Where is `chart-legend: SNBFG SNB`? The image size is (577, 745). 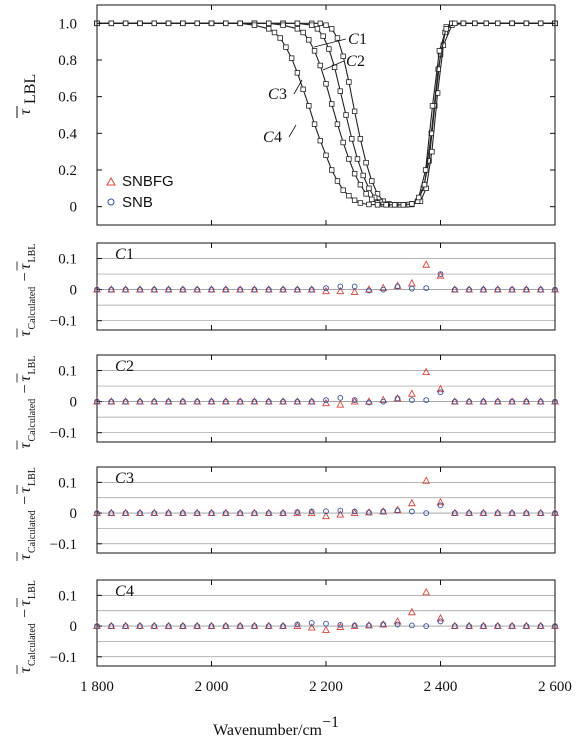
chart-legend: SNBFG SNB is located at coordinates (140, 192).